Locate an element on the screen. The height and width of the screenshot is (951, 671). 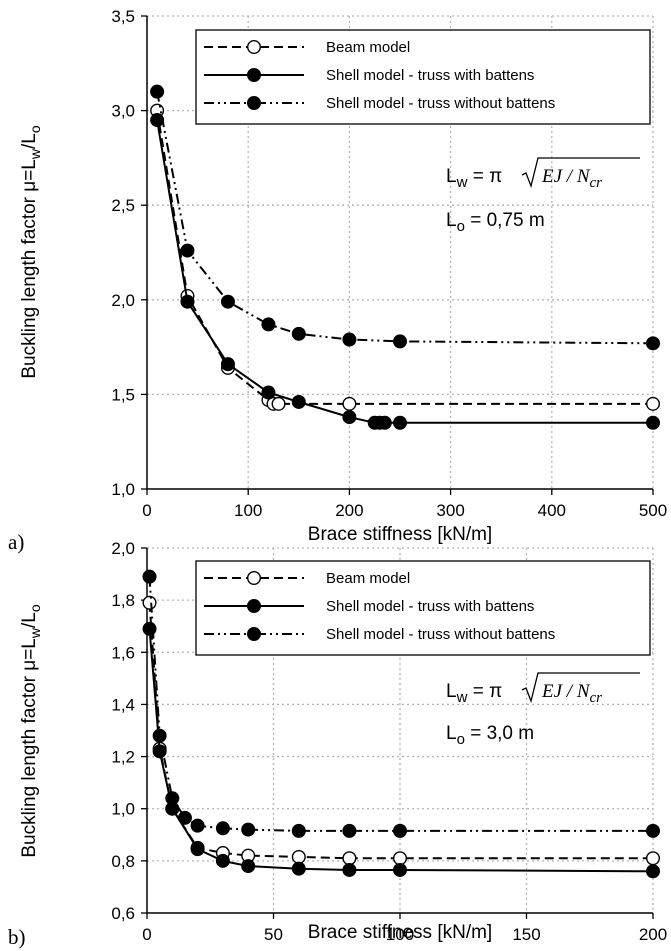
x-tick-label: 500 is located at coordinates (653, 510).